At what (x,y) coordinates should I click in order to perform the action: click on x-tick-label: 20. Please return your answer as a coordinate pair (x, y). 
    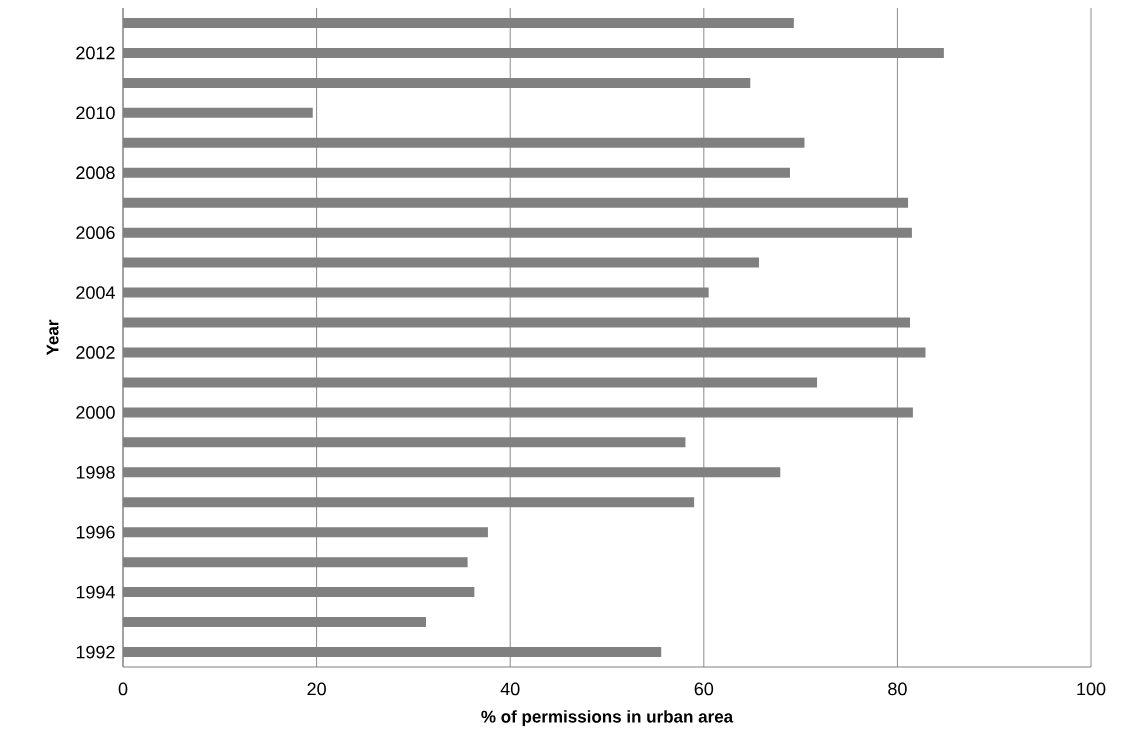
    Looking at the image, I should click on (316, 689).